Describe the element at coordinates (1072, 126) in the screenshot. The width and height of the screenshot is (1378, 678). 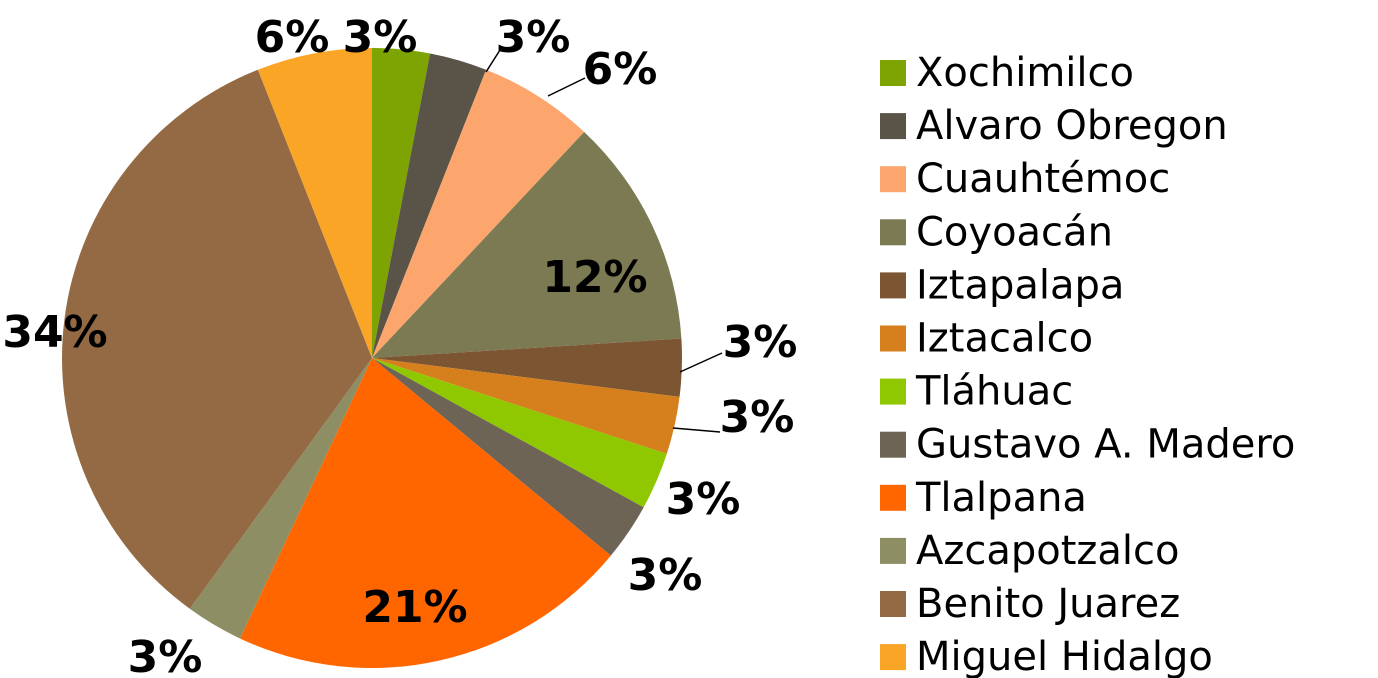
I see `legend-label: Alvaro Obregon` at that location.